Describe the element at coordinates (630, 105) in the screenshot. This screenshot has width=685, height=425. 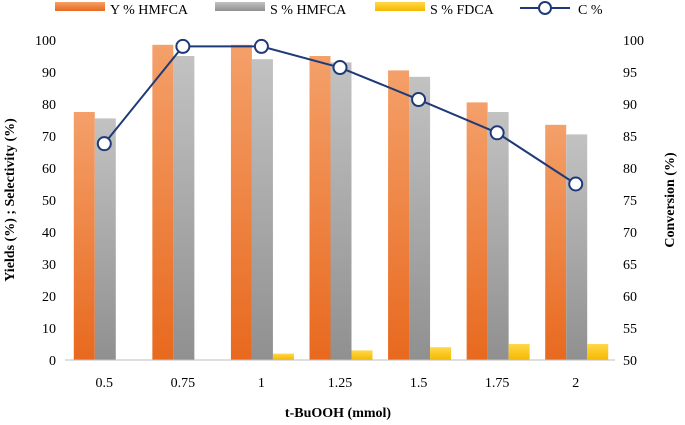
I see `y-right-tick-label: 90` at that location.